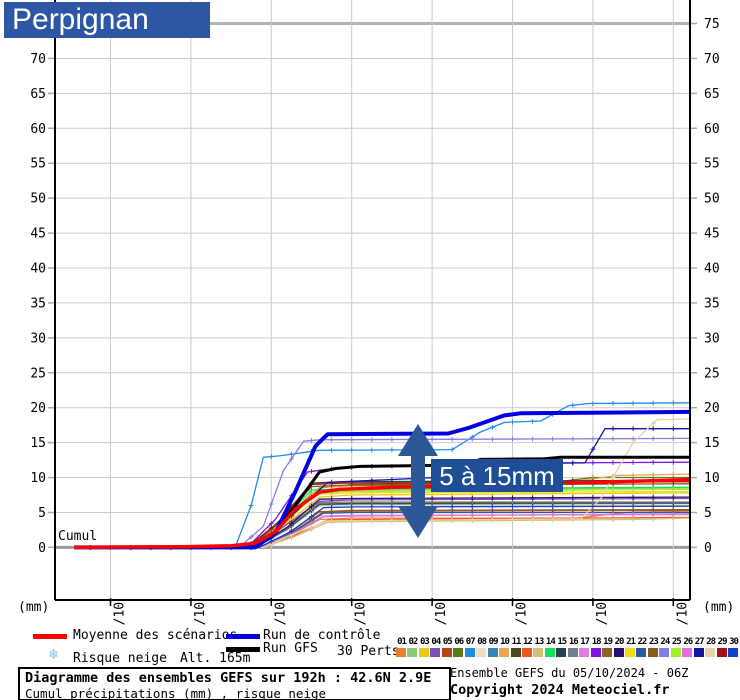 This screenshot has width=740, height=700. Describe the element at coordinates (459, 642) in the screenshot. I see `pert-number-06: 06` at that location.